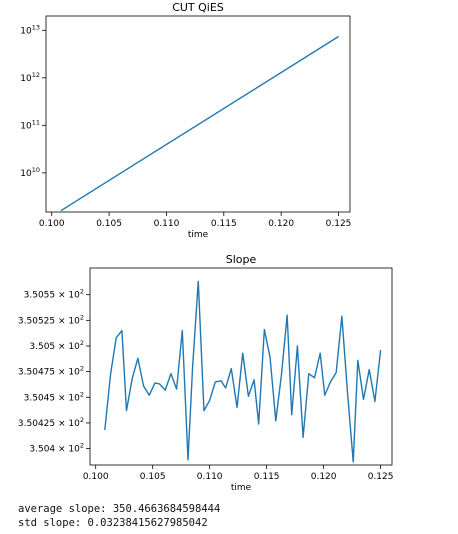  I want to click on y-tick-label: 1011, so click(30, 124).